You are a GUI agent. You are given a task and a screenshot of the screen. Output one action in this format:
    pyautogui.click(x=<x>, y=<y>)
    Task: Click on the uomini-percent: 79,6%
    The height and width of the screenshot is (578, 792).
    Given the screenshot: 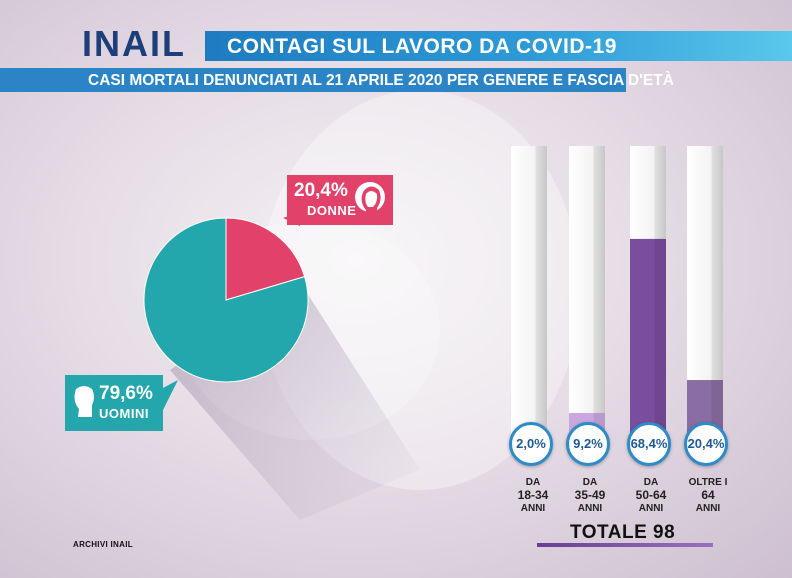 What is the action you would take?
    pyautogui.click(x=126, y=393)
    